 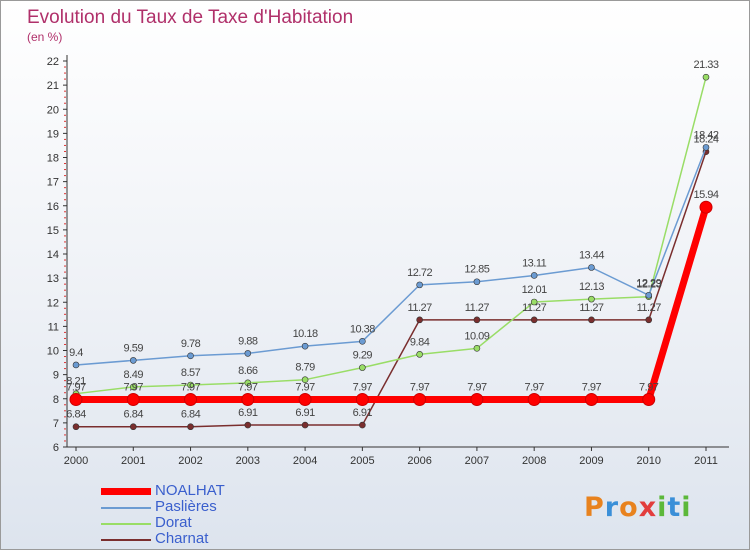 What do you see at coordinates (76, 461) in the screenshot?
I see `x-tick-label: 2000` at bounding box center [76, 461].